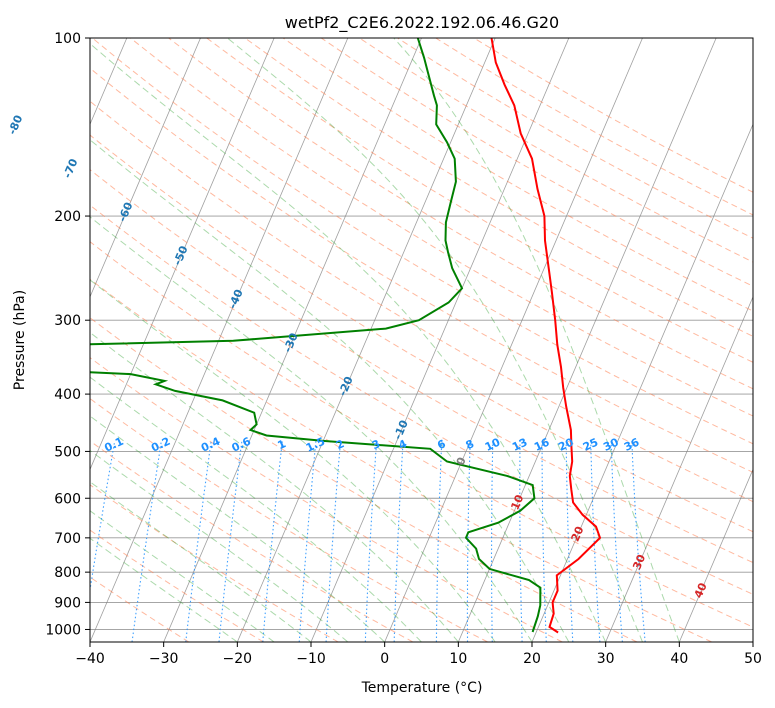  I want to click on mixing-ratio-label: 30, so click(611, 444).